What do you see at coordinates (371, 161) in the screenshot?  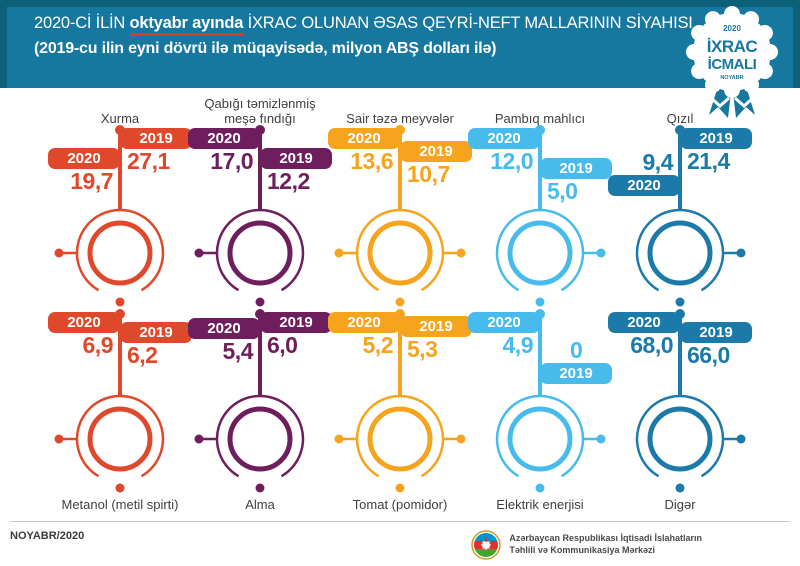 I see `value-2020: 13,6` at bounding box center [371, 161].